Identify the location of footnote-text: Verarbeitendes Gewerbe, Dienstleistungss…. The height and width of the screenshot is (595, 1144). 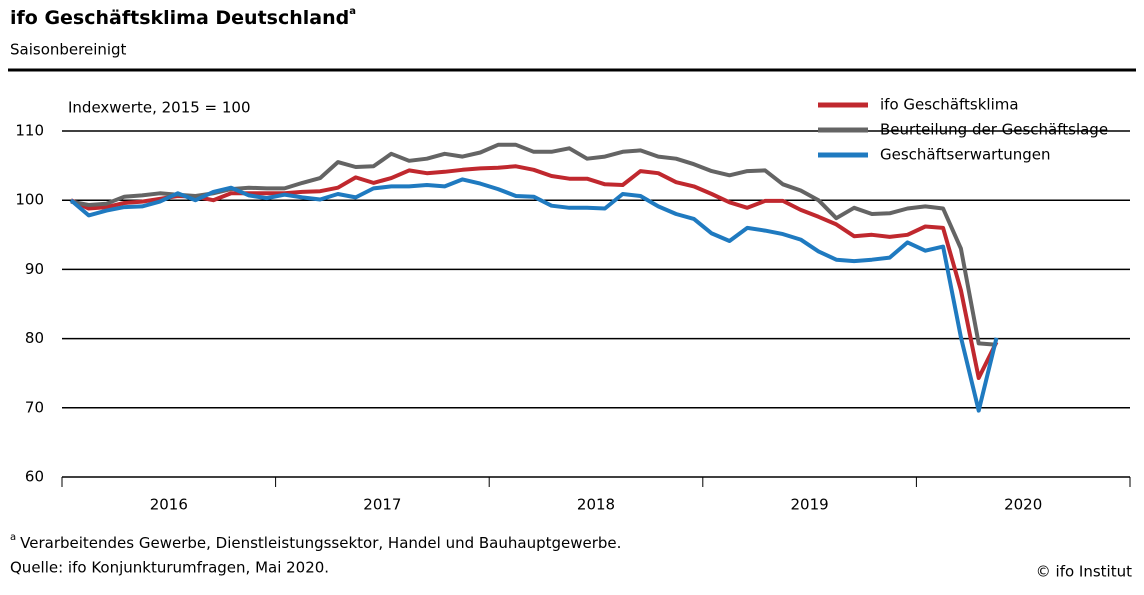
(320, 543).